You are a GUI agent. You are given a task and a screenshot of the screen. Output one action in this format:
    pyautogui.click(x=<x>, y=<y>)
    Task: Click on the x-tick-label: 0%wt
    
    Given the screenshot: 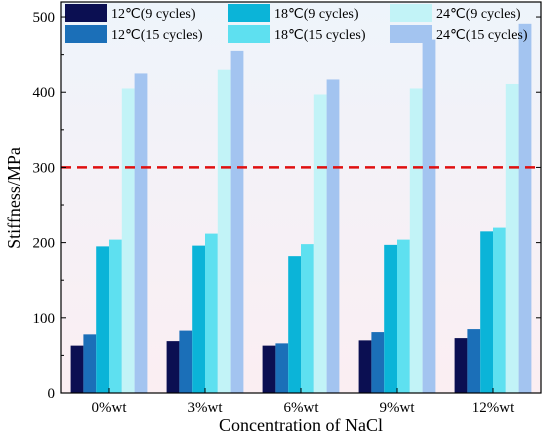 What is the action you would take?
    pyautogui.click(x=110, y=408)
    